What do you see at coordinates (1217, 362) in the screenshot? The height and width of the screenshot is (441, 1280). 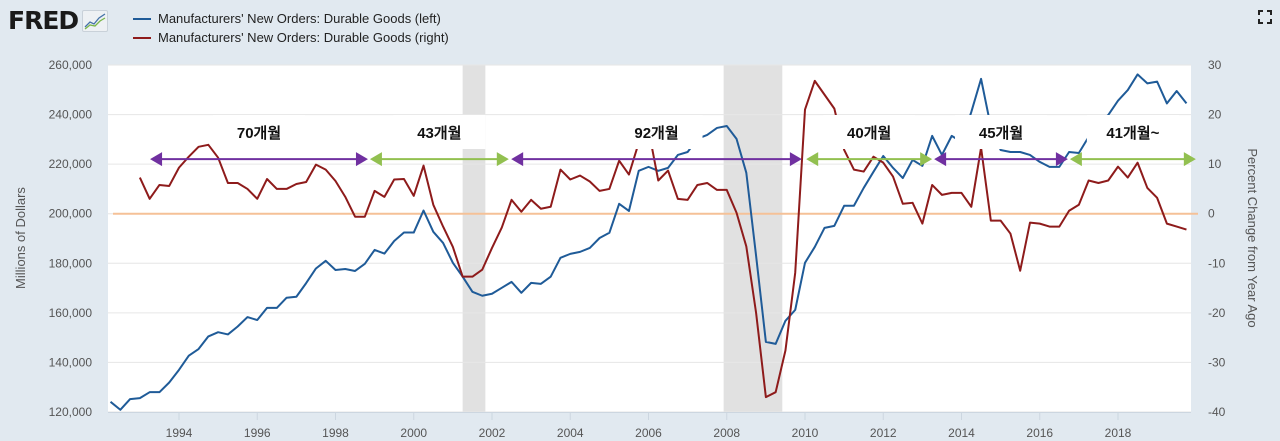 I see `y-tick-right: -30` at bounding box center [1217, 362].